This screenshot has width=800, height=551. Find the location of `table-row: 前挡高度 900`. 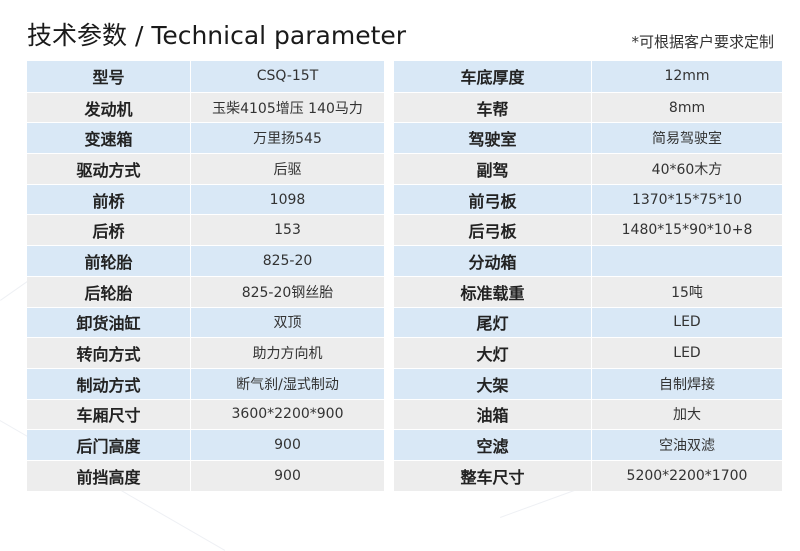

table-row: 前挡高度 900 is located at coordinates (205, 475).